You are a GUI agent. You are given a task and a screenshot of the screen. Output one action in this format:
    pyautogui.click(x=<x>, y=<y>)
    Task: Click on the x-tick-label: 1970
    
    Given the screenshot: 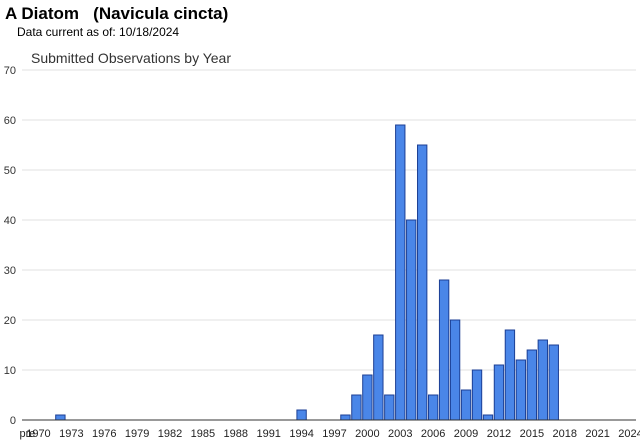 What is the action you would take?
    pyautogui.click(x=38, y=434)
    